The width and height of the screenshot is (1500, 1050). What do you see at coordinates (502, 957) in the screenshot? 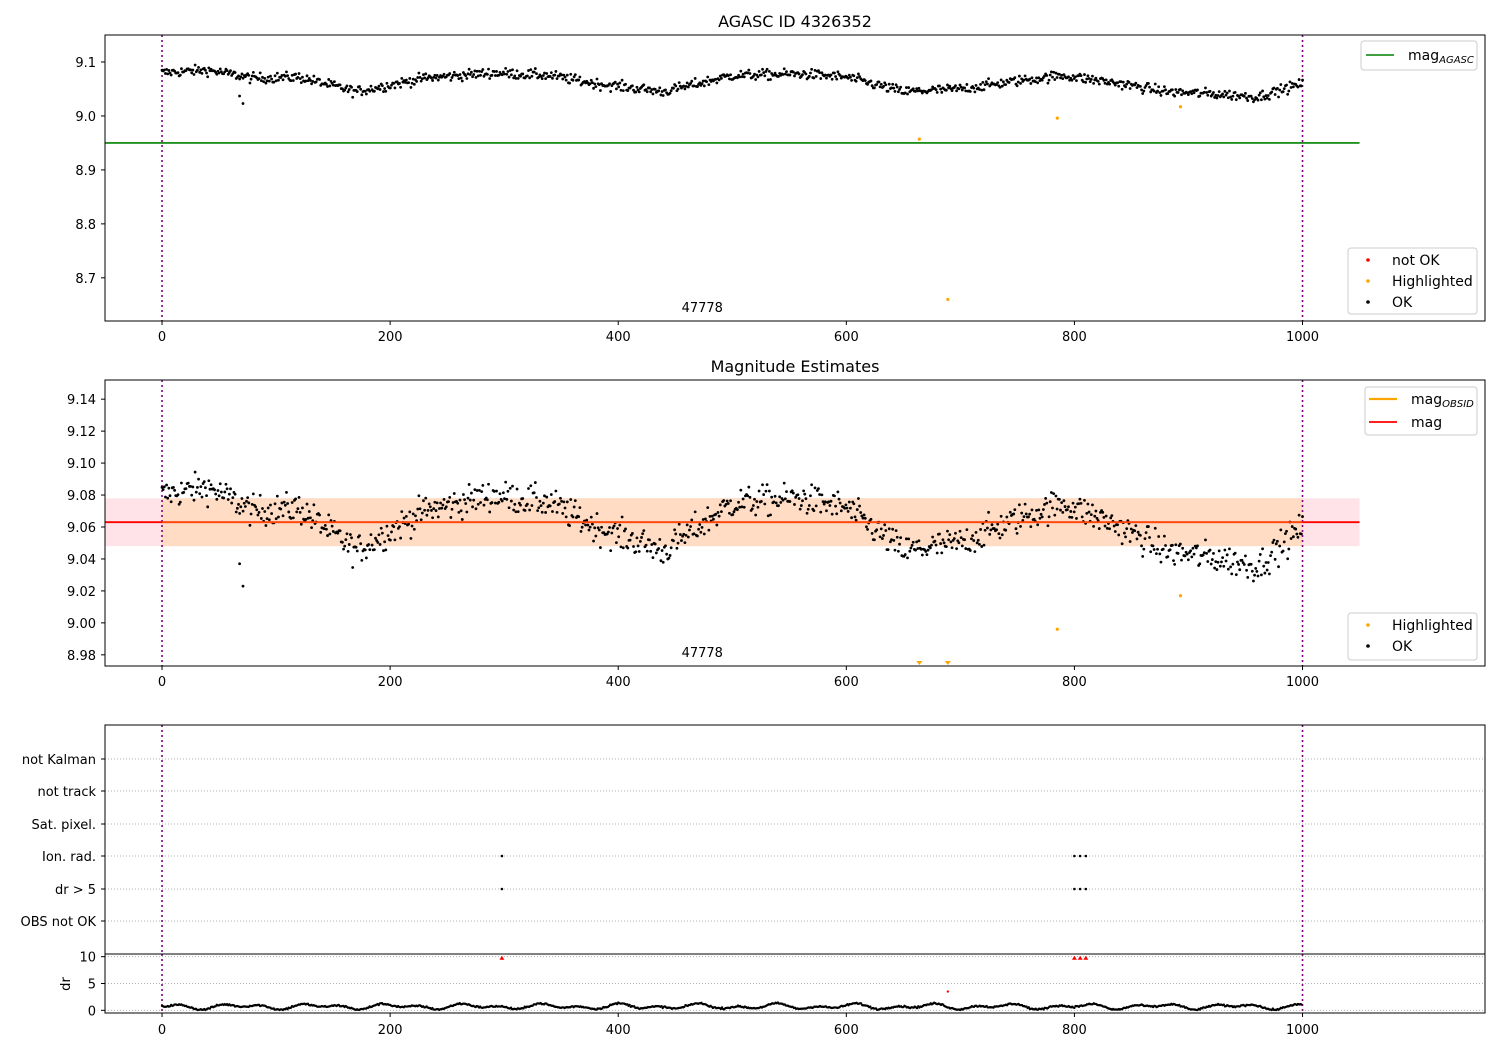
I see `dr-clipped-marker` at bounding box center [502, 957].